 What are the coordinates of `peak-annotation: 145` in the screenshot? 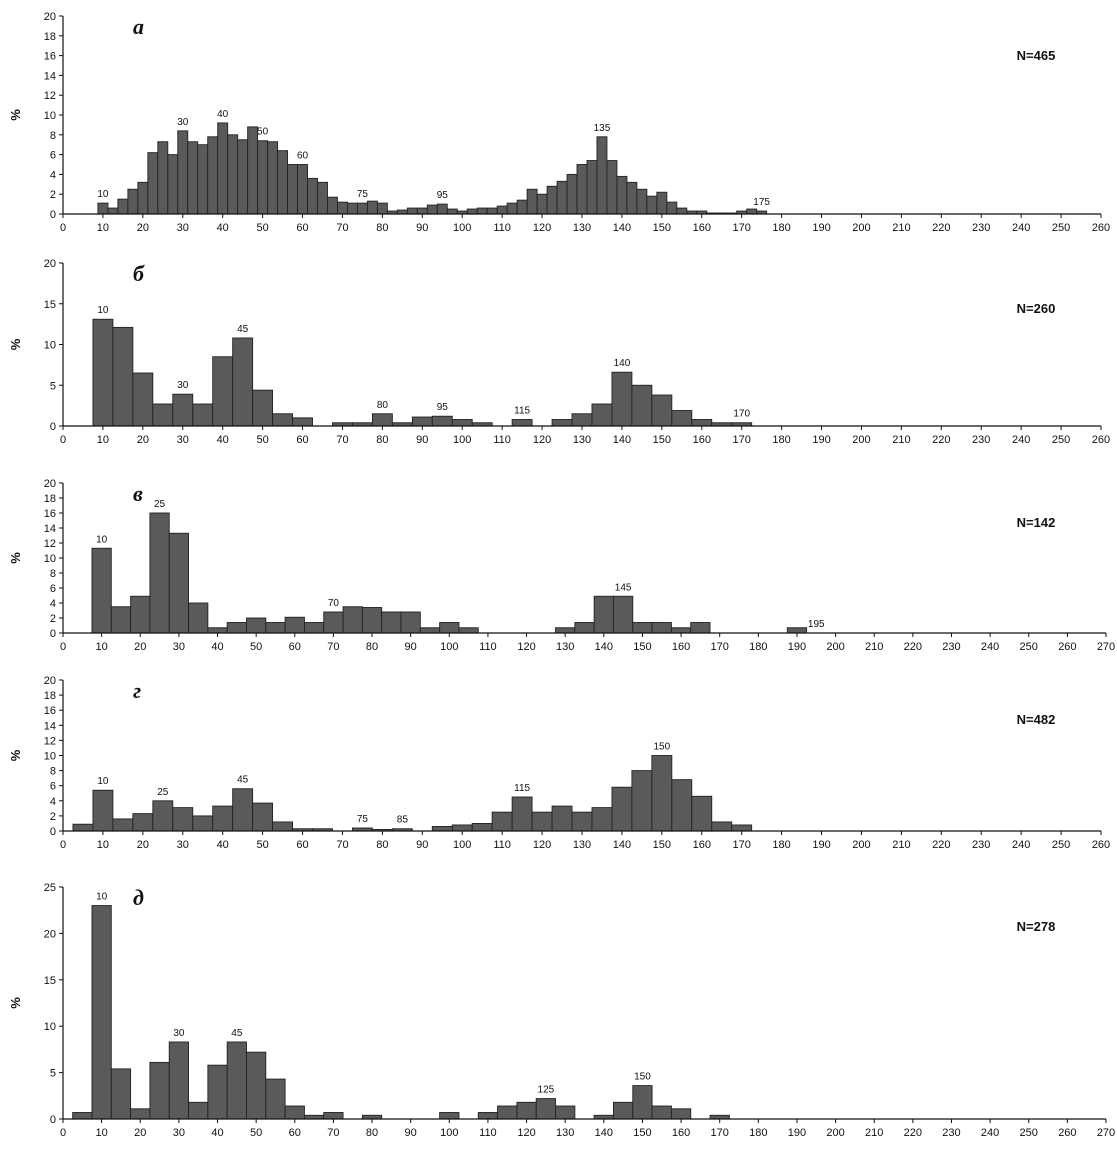 It's located at (623, 587).